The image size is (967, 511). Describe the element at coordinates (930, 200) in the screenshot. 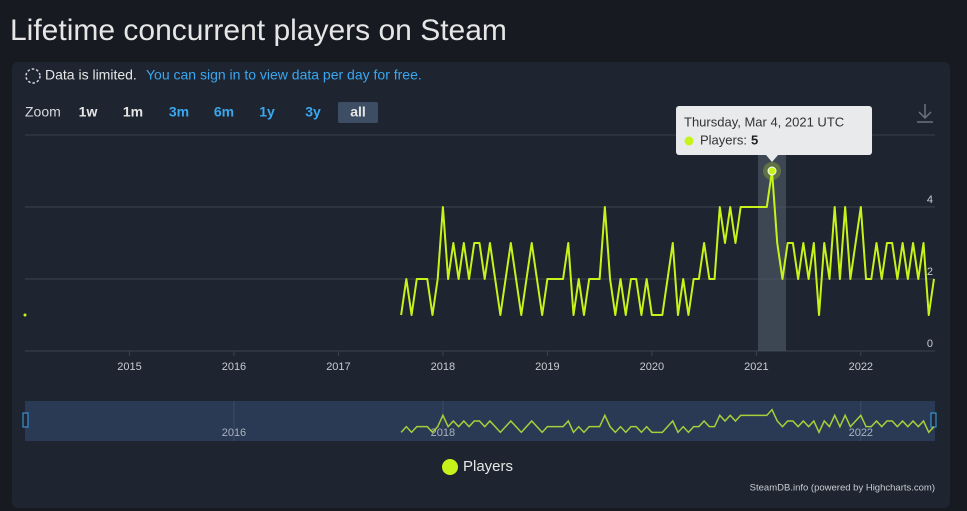

I see `y-tick-label: 4` at that location.